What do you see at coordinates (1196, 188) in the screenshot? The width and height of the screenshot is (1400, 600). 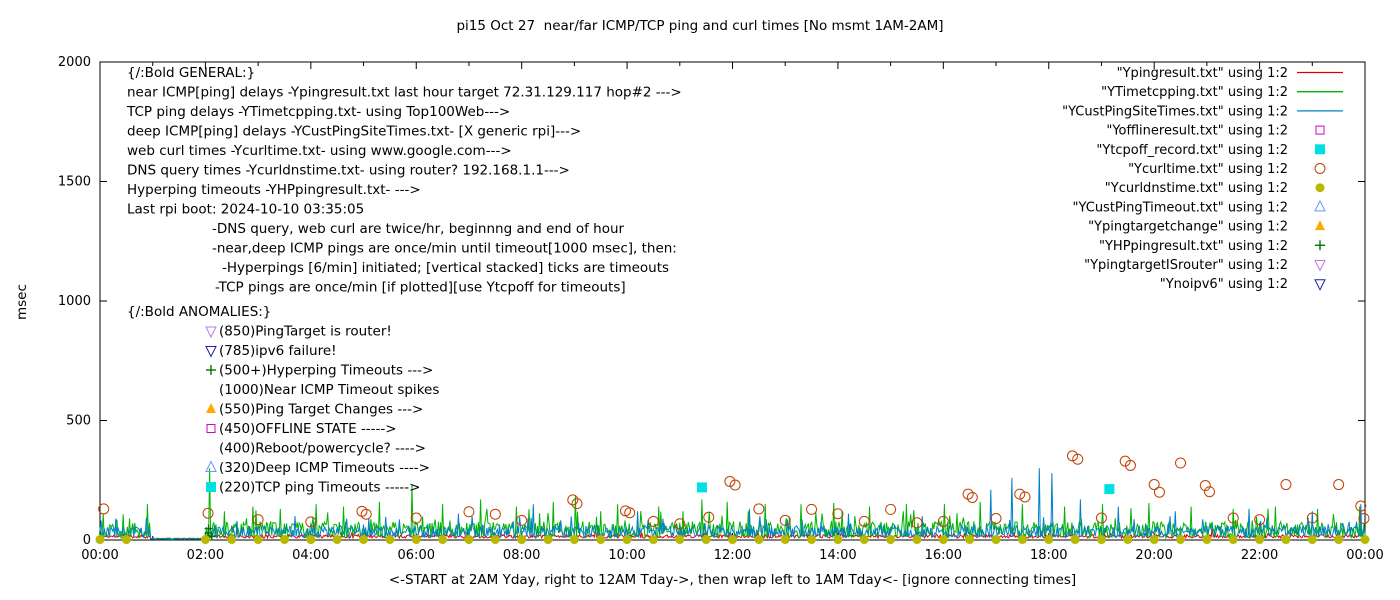 I see `legend-label: "Ycurldnstime.txt" using 1:2` at bounding box center [1196, 188].